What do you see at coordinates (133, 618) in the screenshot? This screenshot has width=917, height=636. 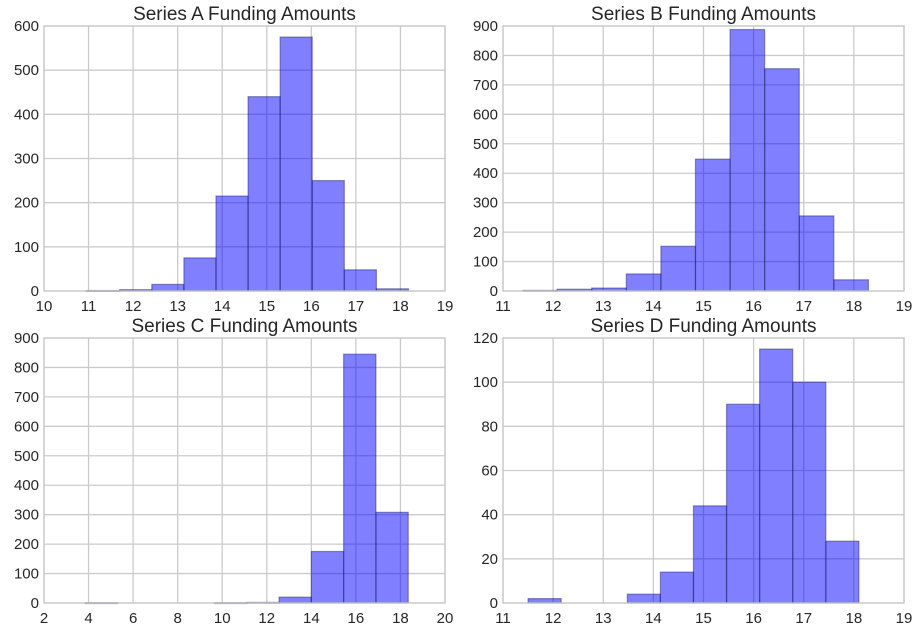 I see `x-tick-label: 6` at bounding box center [133, 618].